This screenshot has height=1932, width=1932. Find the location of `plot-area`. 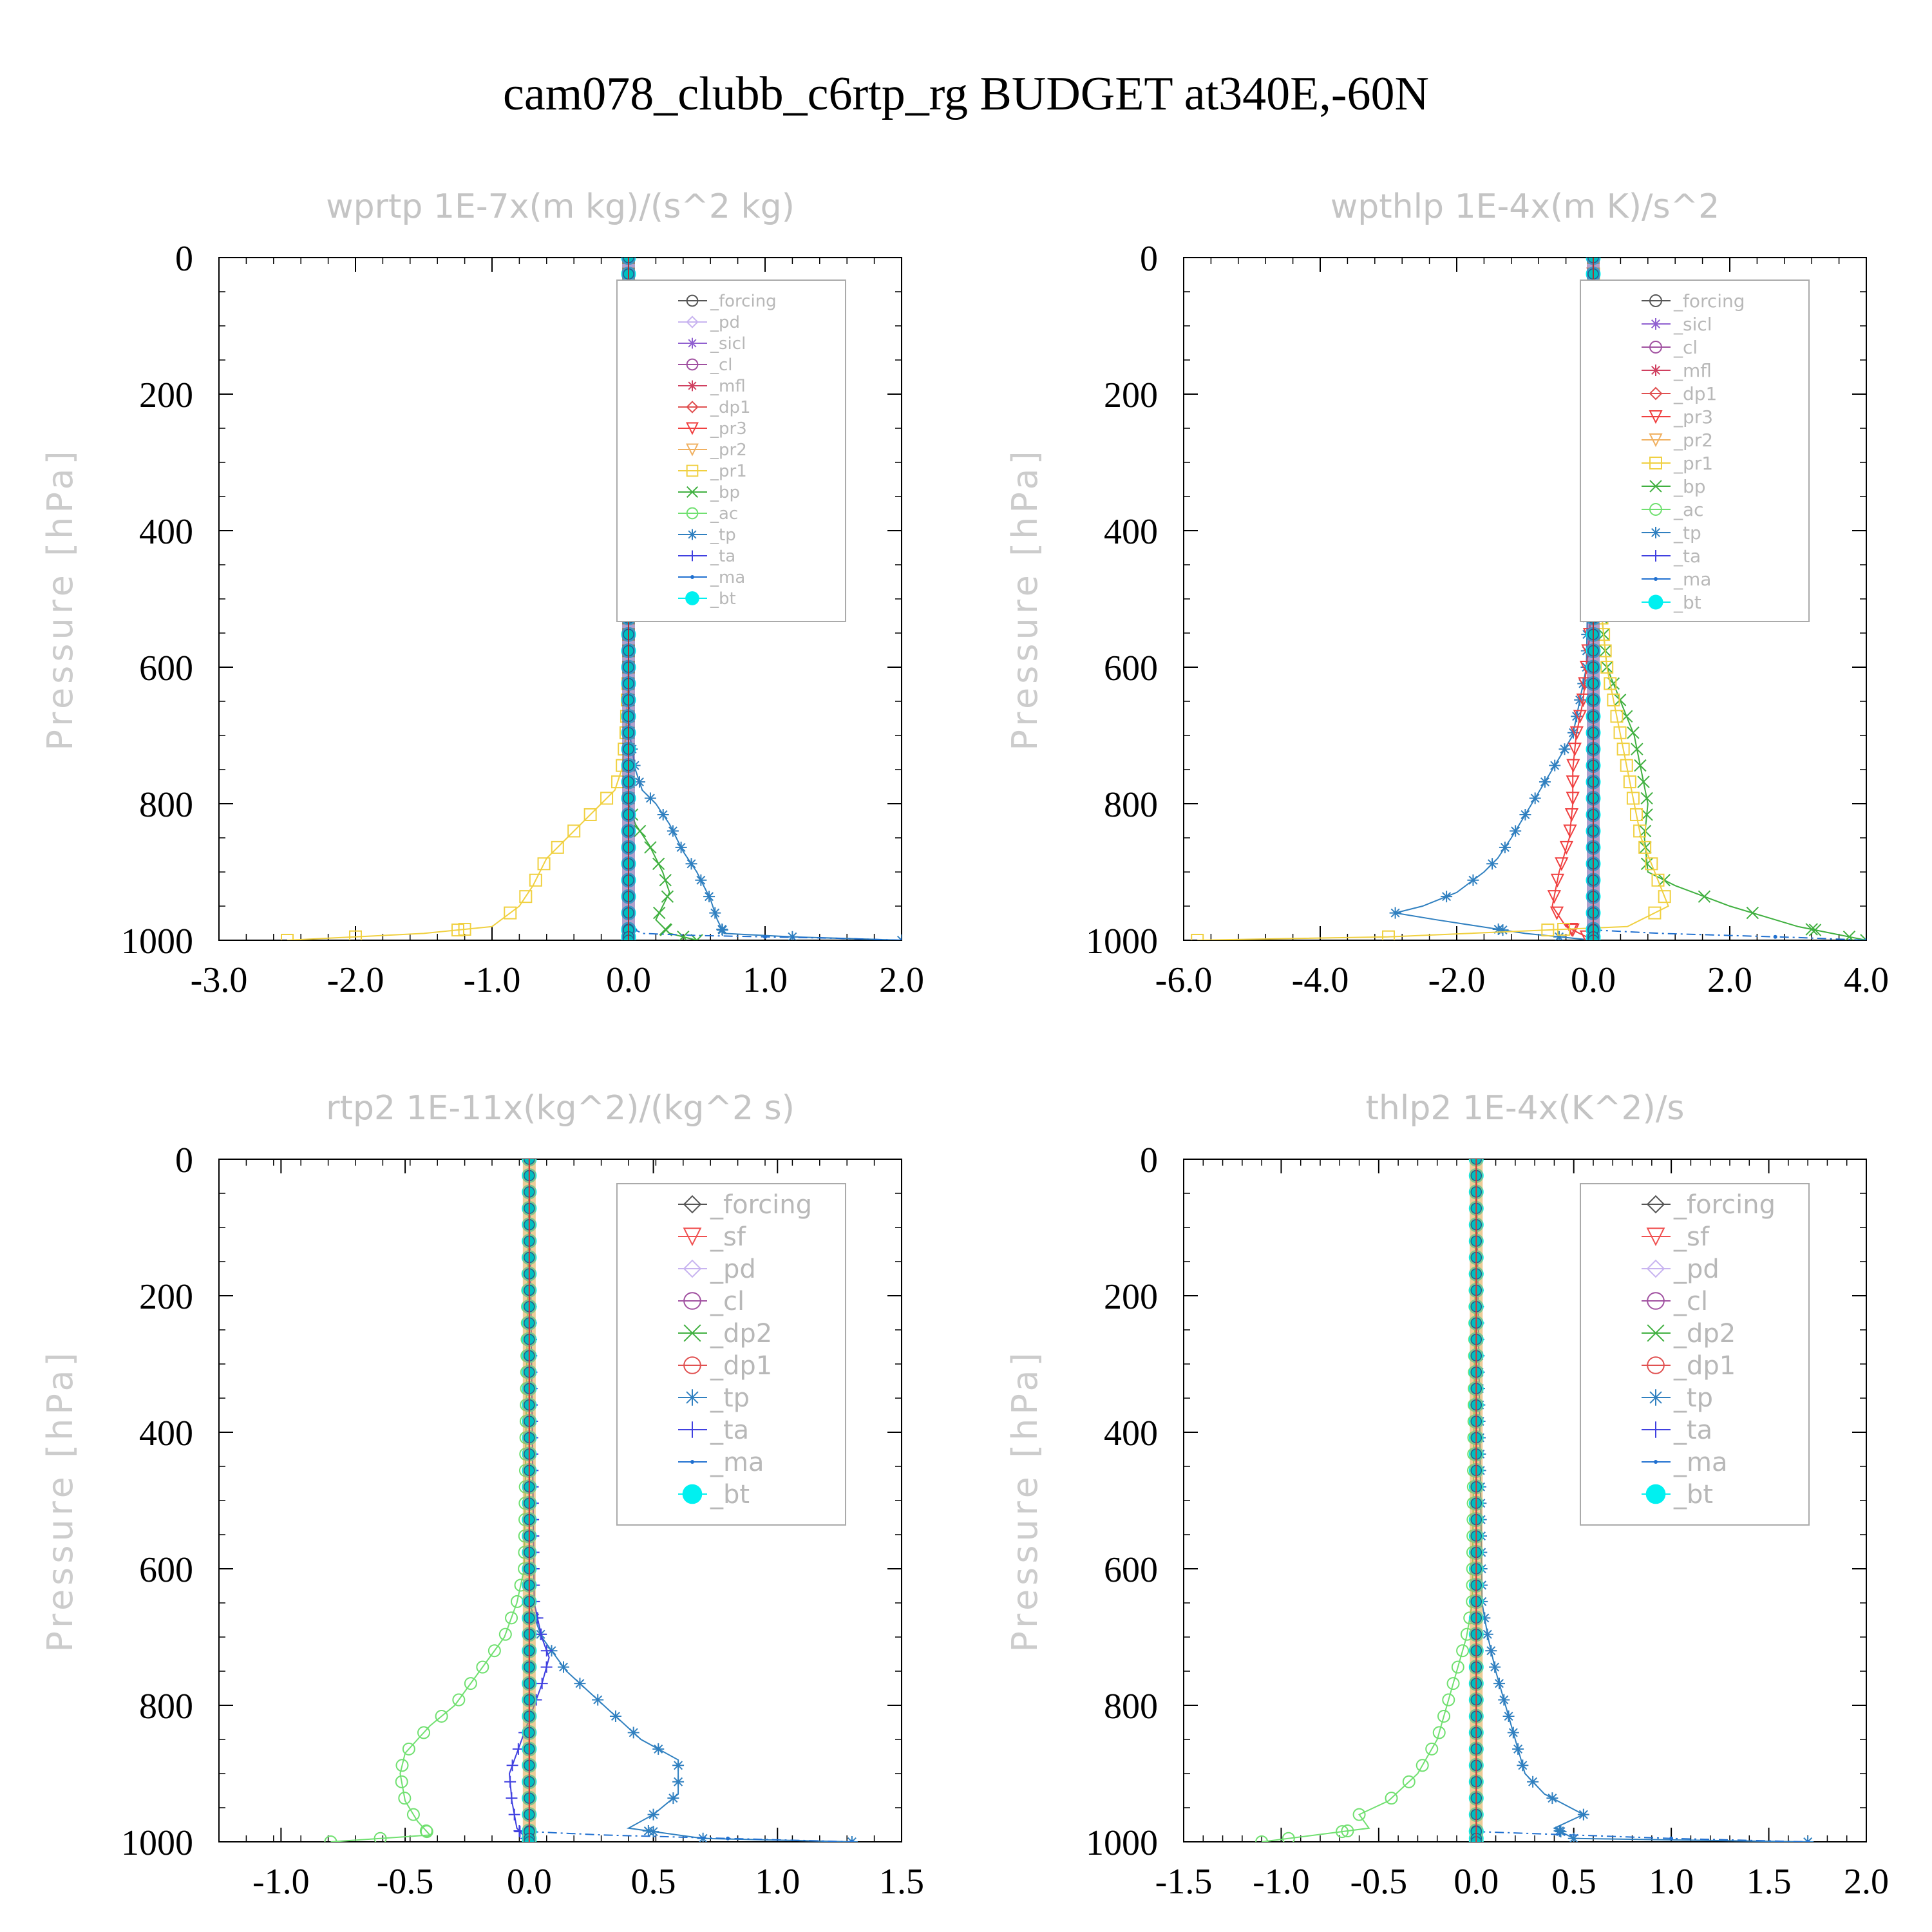

plot-area is located at coordinates (591, 1500).